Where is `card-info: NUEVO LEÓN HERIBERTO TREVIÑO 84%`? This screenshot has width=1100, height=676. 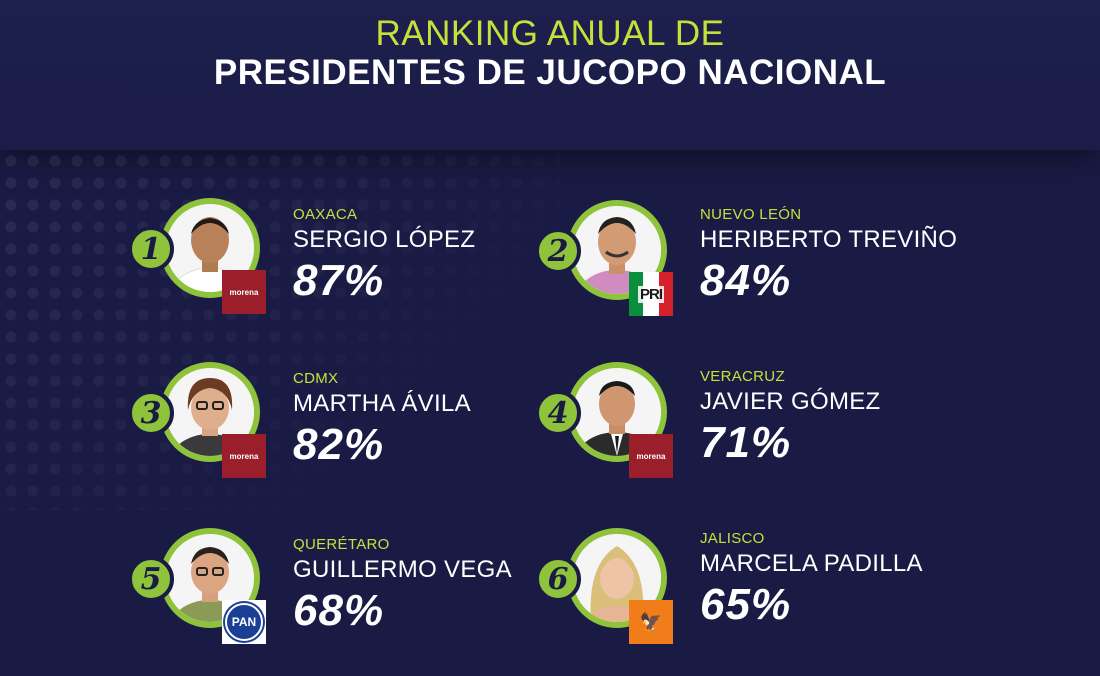 card-info: NUEVO LEÓN HERIBERTO TREVIÑO 84% is located at coordinates (828, 256).